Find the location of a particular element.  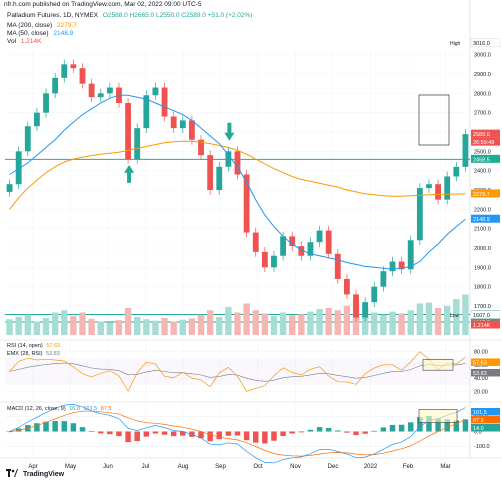

time-tick-label: Mar is located at coordinates (445, 467).